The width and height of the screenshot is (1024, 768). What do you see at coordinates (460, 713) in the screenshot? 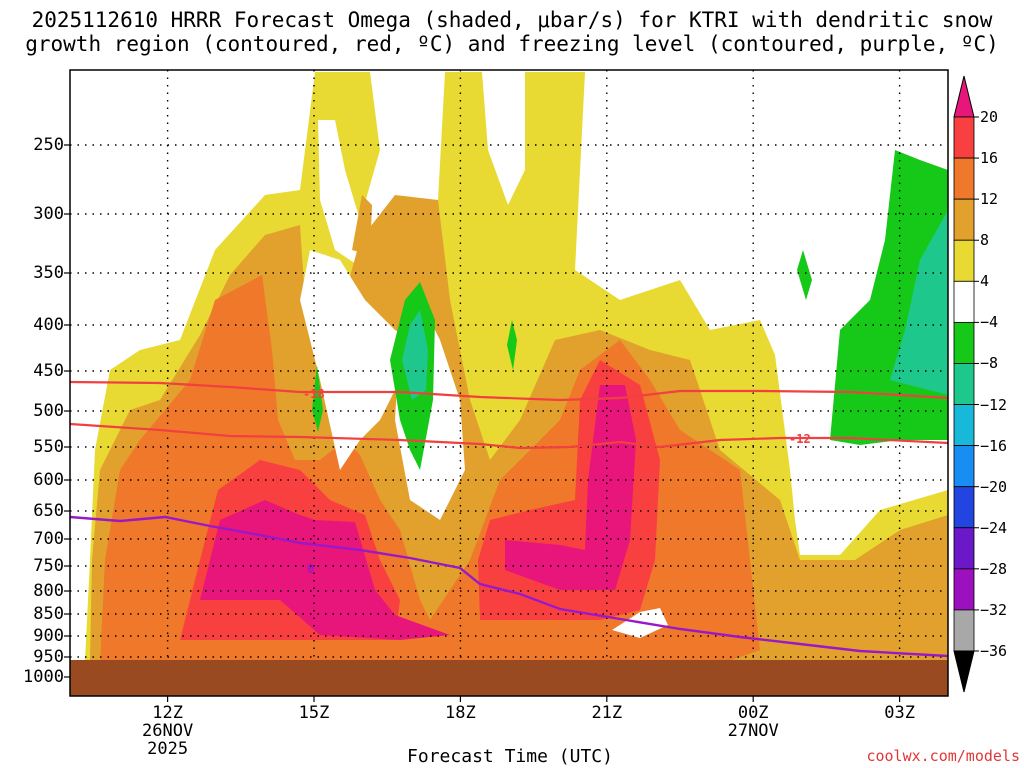
I see `x-tick-time-label: 18Z` at bounding box center [460, 713].